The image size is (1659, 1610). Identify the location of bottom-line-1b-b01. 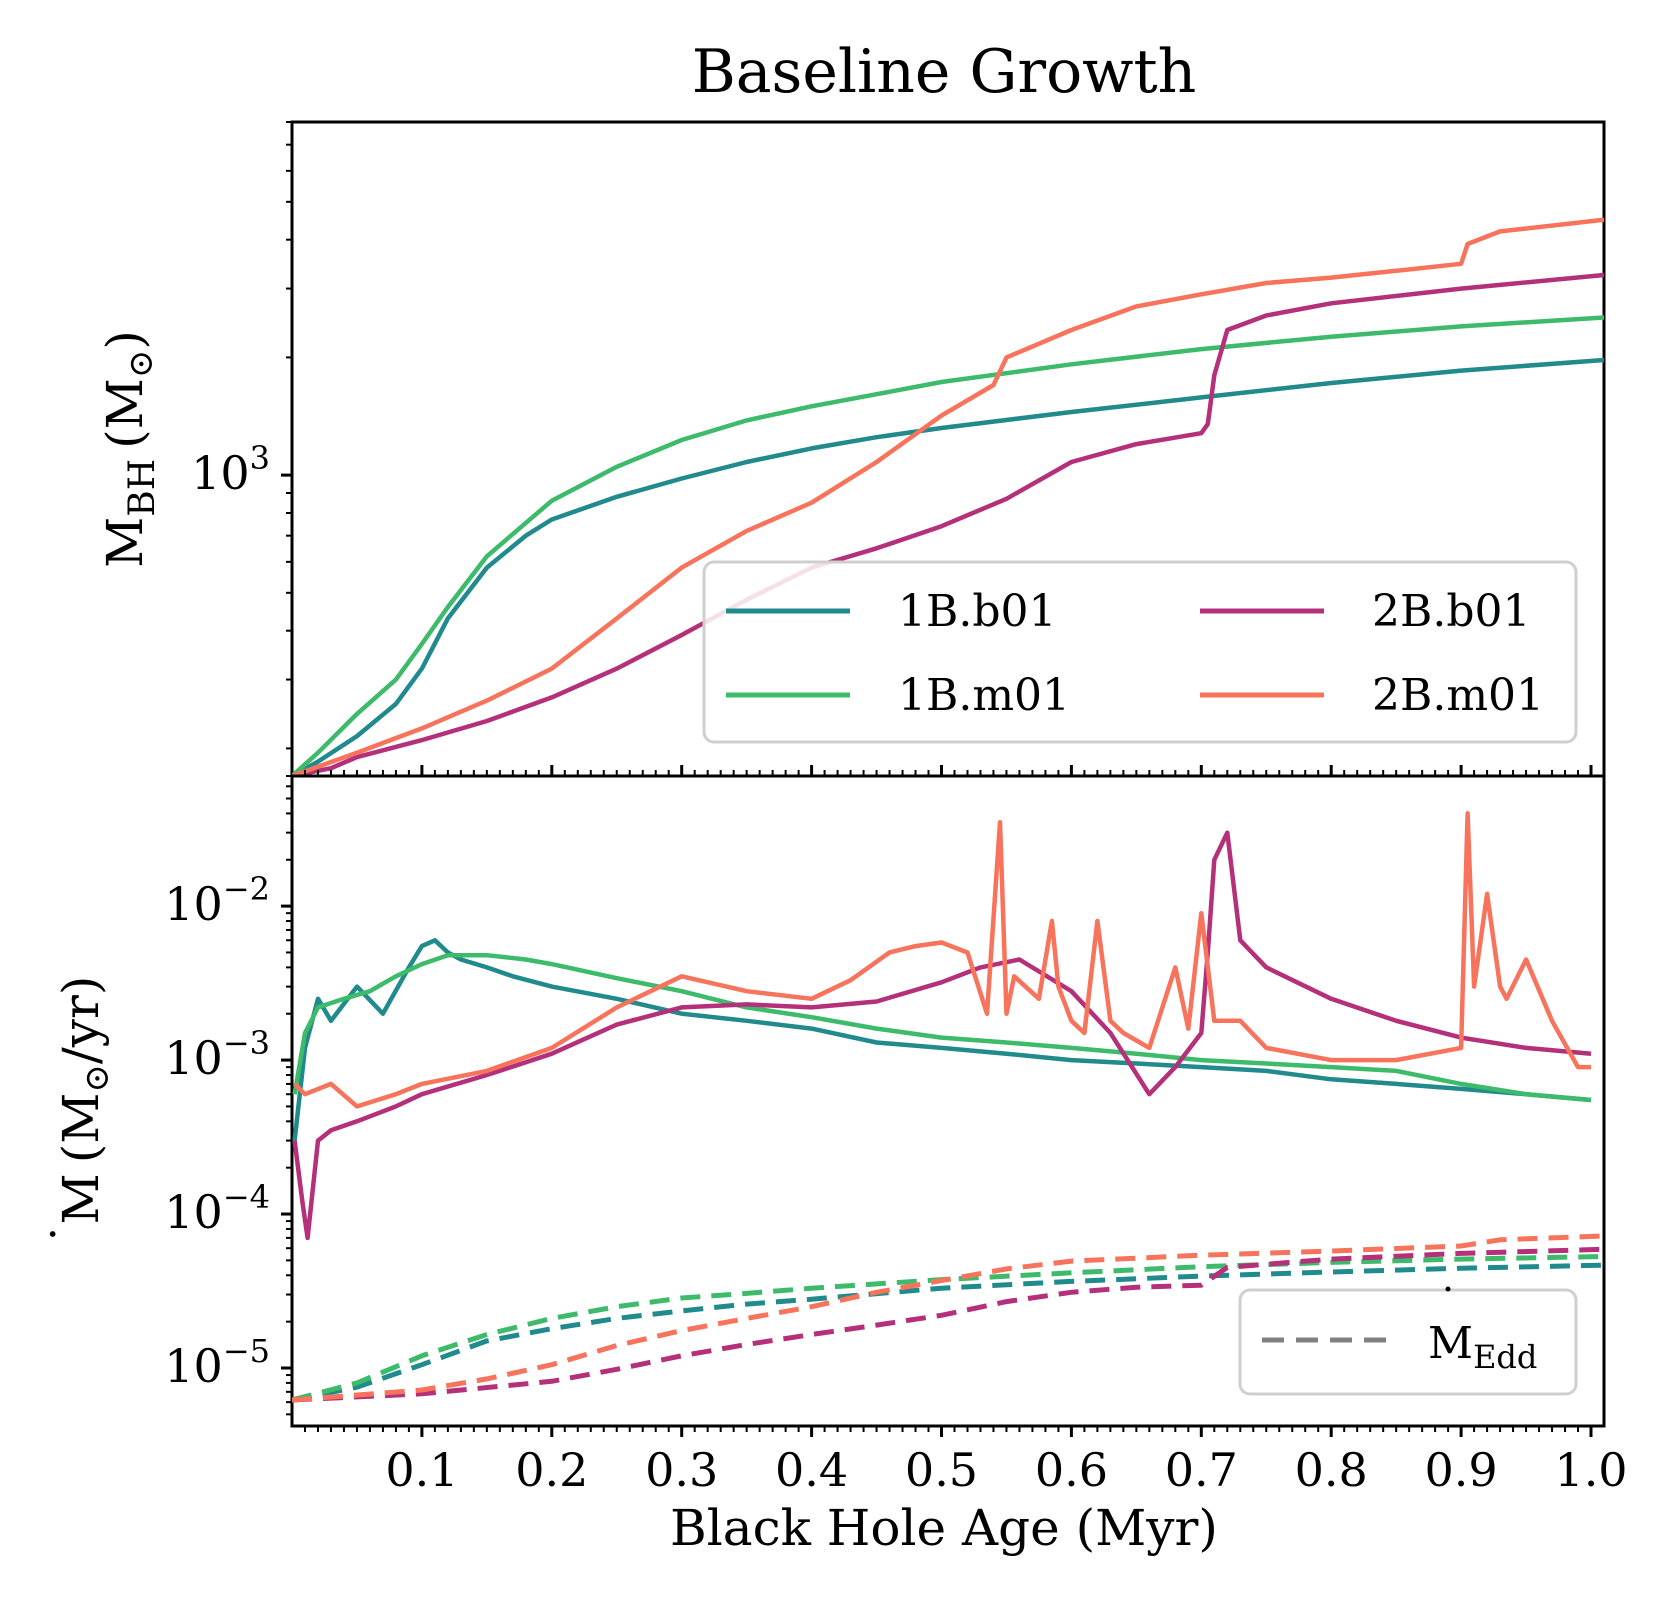
(942, 1039).